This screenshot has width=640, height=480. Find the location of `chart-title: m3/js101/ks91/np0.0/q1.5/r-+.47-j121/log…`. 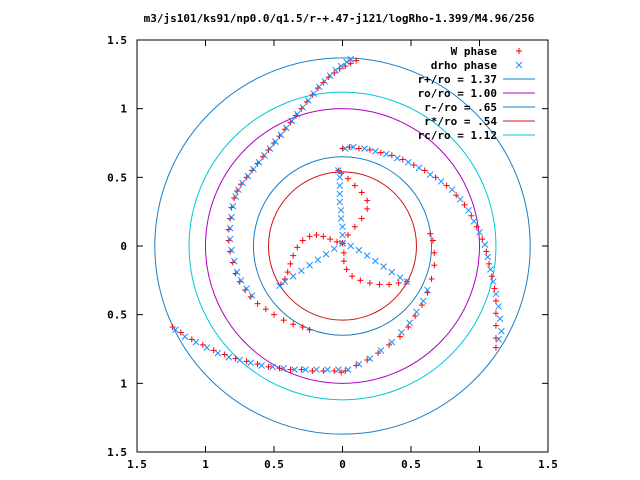

chart-title: m3/js101/ks91/np0.0/q1.5/r-+.47-j121/log… is located at coordinates (339, 18).